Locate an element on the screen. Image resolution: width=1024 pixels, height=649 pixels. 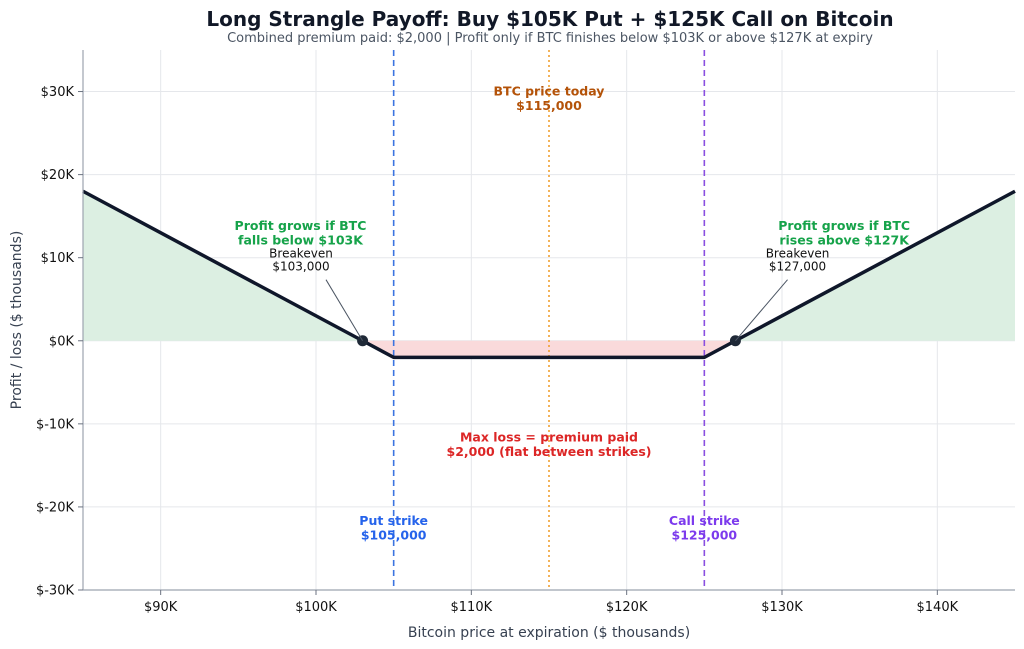
annotation-line-1: Max loss = premium paid is located at coordinates (549, 437).